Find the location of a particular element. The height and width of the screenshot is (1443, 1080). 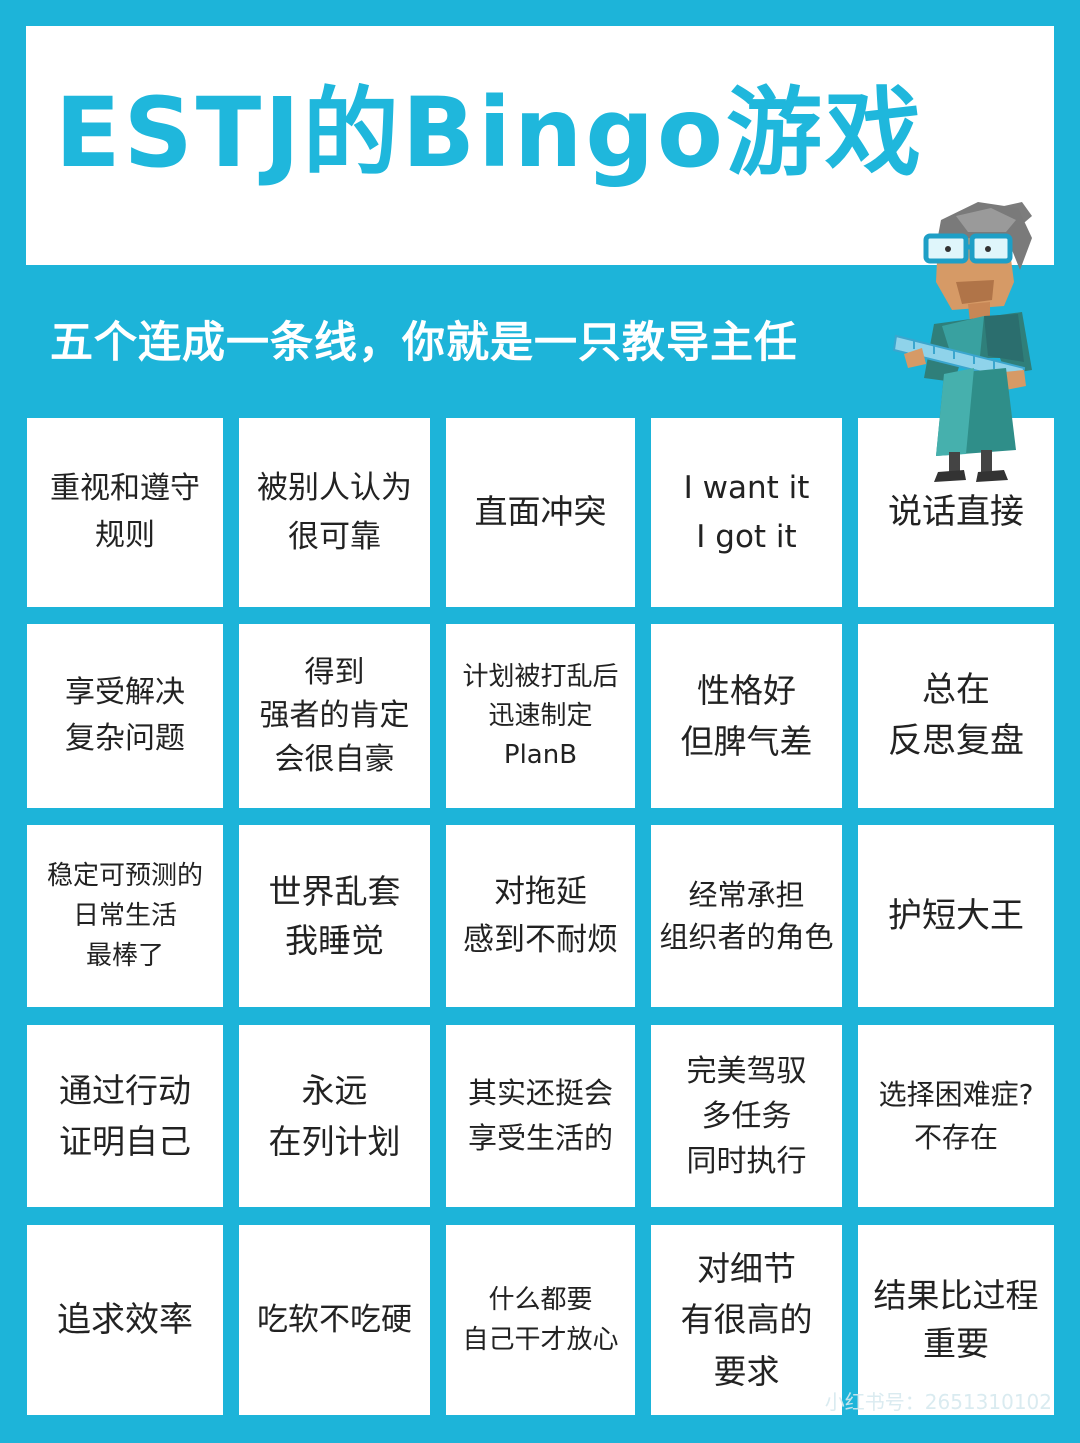

bingo-cell: 通过行动 证明自己 is located at coordinates (125, 1116).